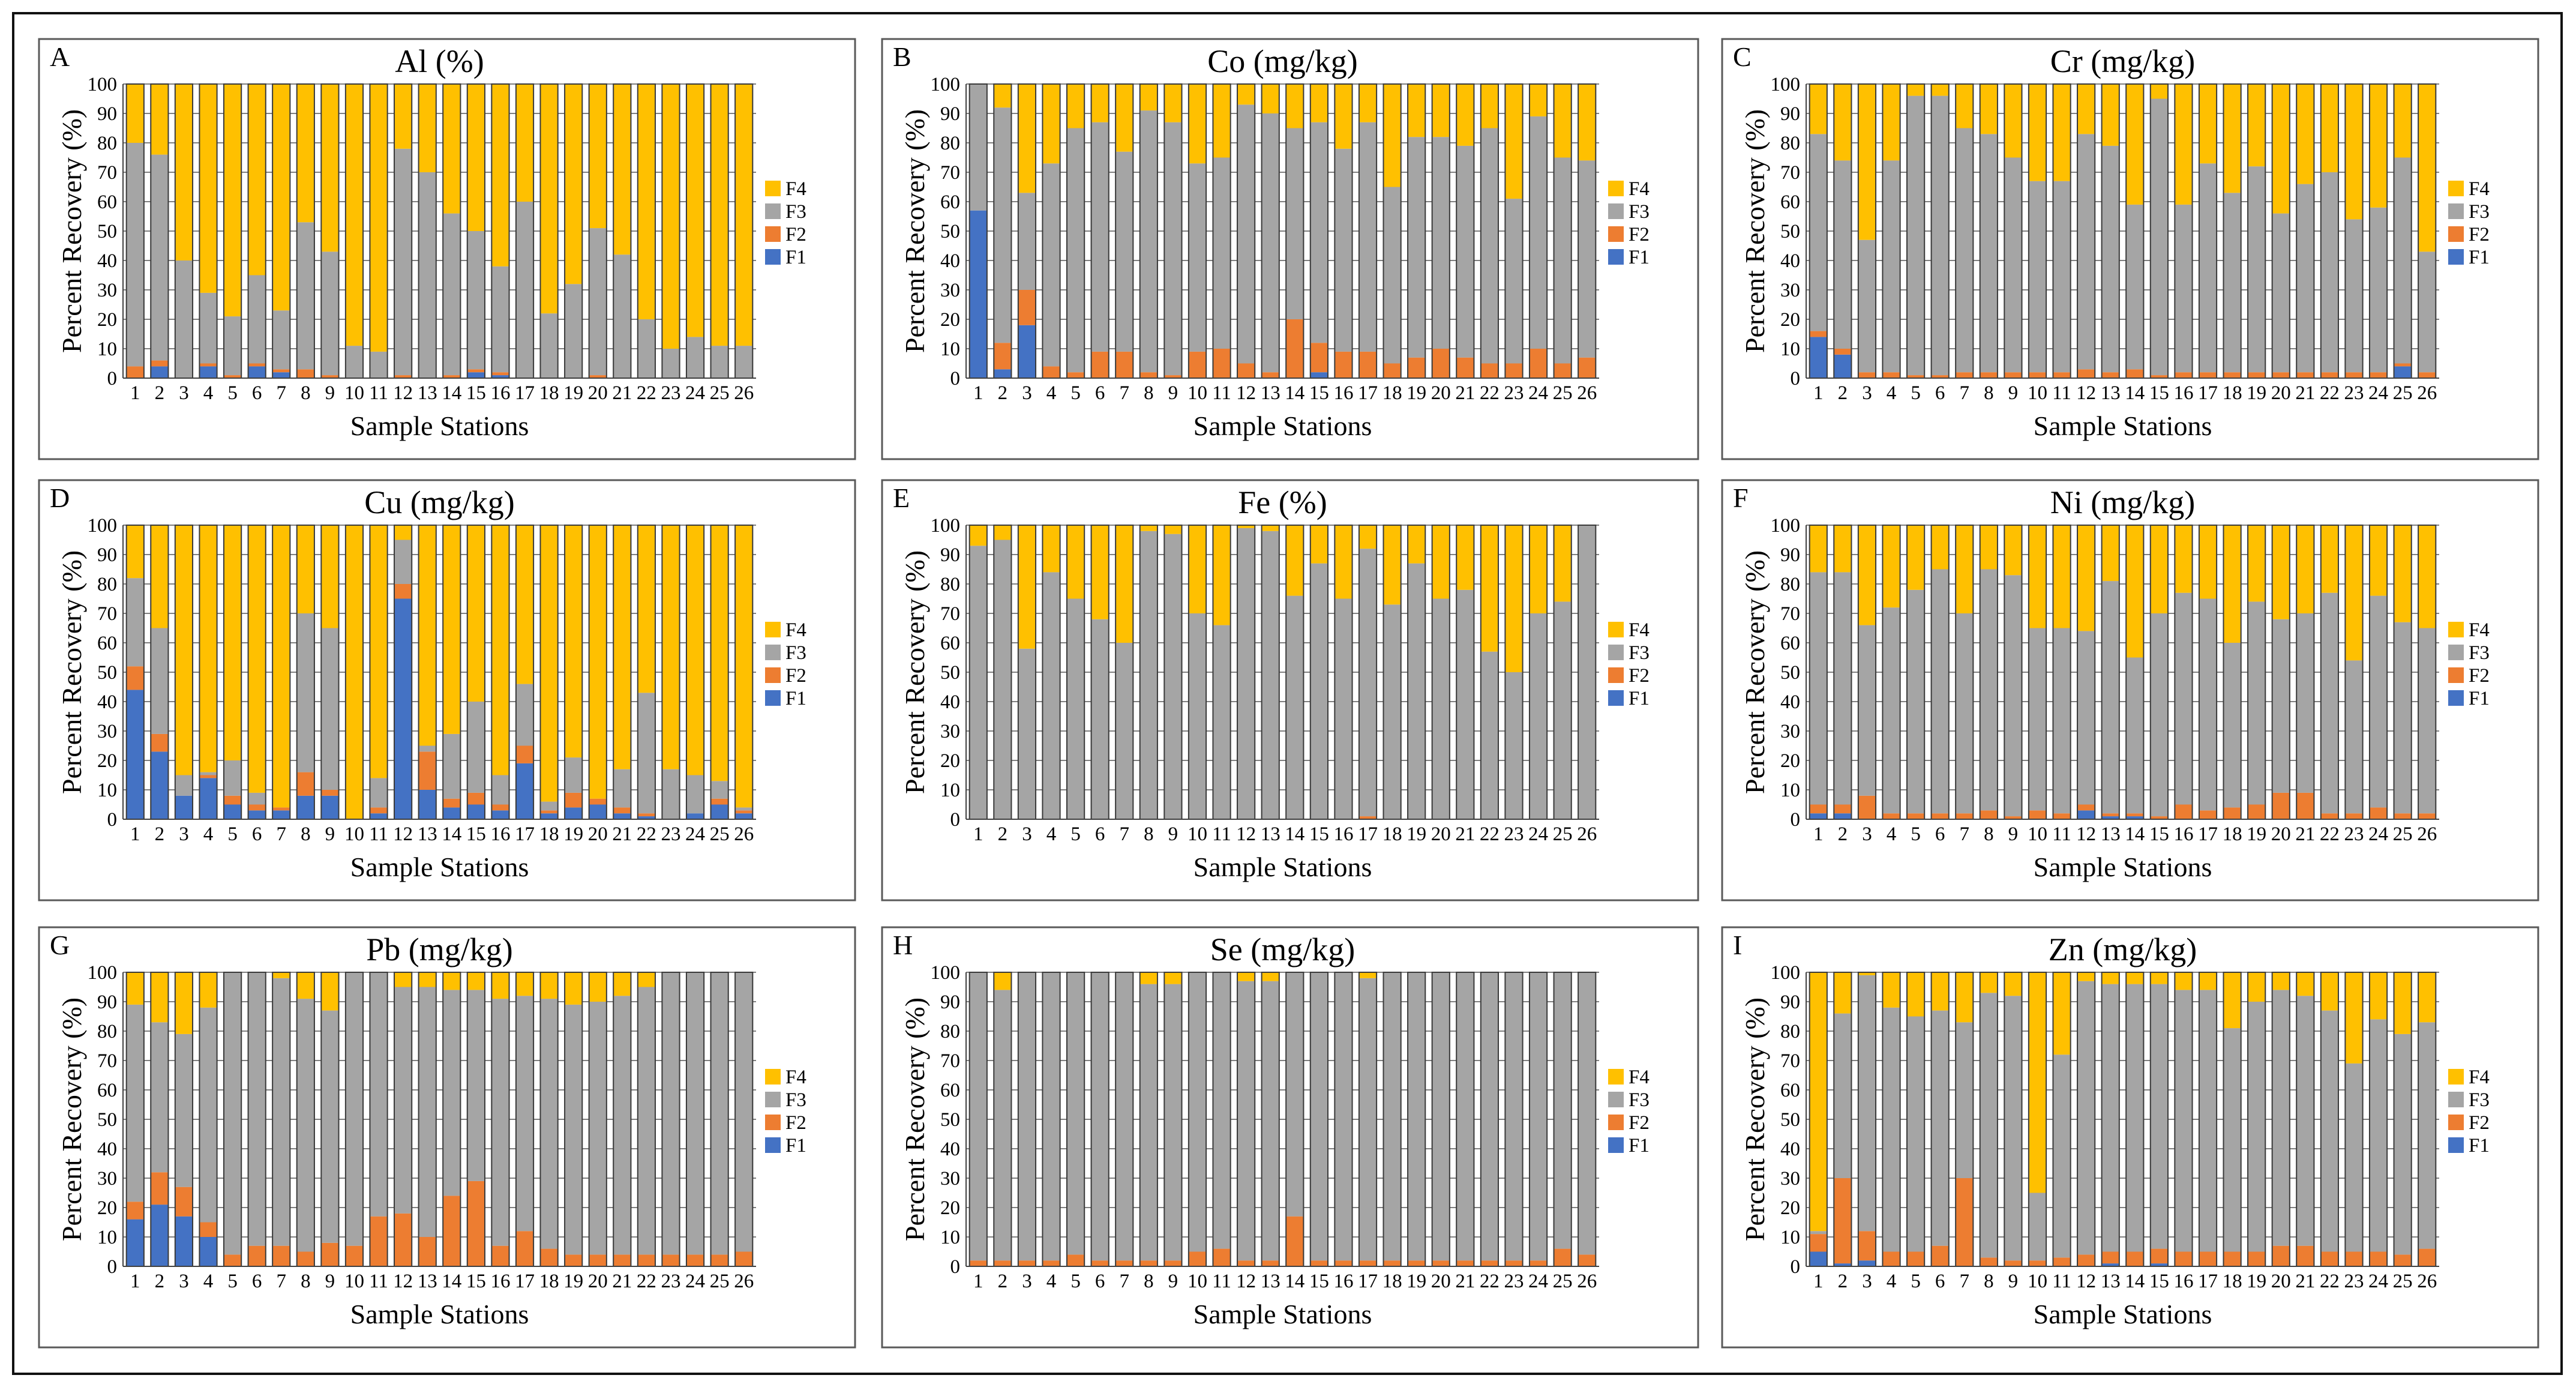 The image size is (2576, 1387). What do you see at coordinates (208, 393) in the screenshot?
I see `x-tick-label: 4` at bounding box center [208, 393].